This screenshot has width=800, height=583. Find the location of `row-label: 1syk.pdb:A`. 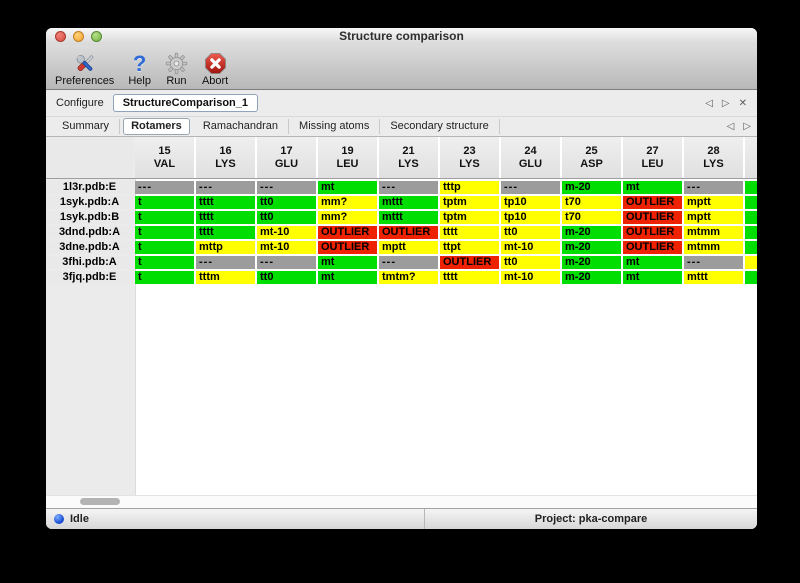

row-label: 1syk.pdb:A is located at coordinates (89, 202).